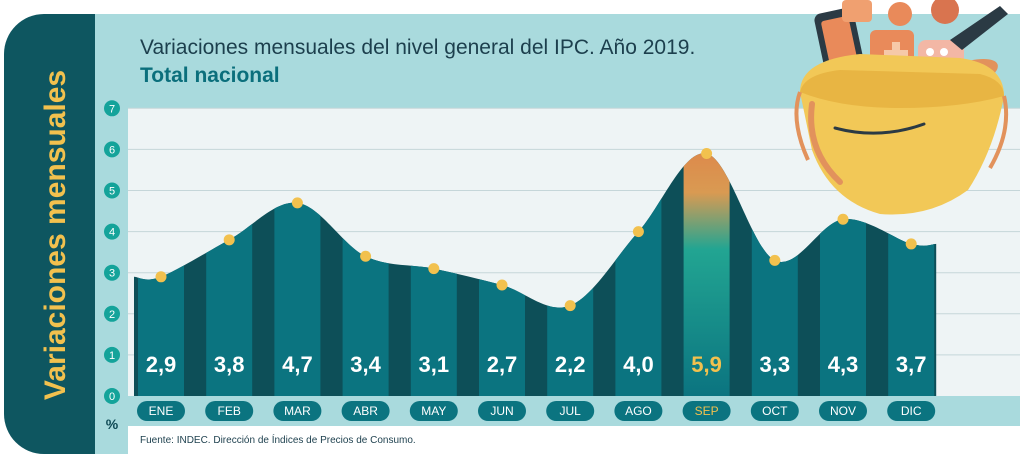 The image size is (1024, 459). I want to click on value-label-ene: 2,9, so click(161, 364).